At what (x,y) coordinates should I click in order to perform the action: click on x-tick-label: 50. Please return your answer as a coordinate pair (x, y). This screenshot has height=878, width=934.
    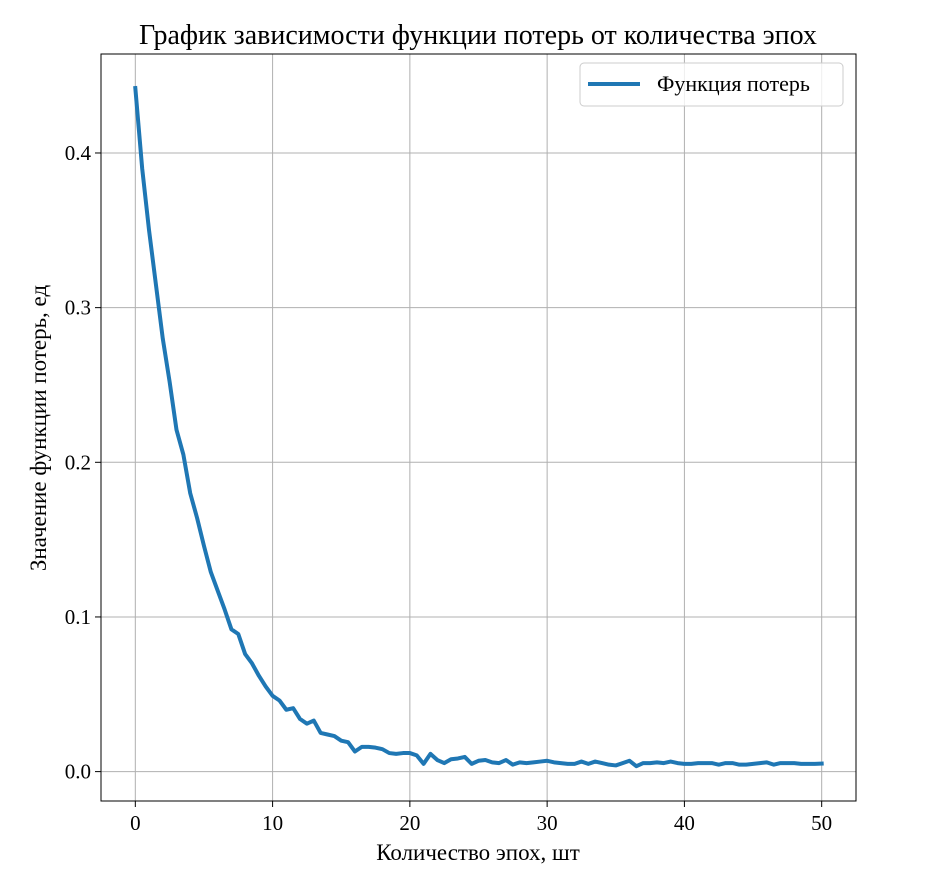
    Looking at the image, I should click on (821, 823).